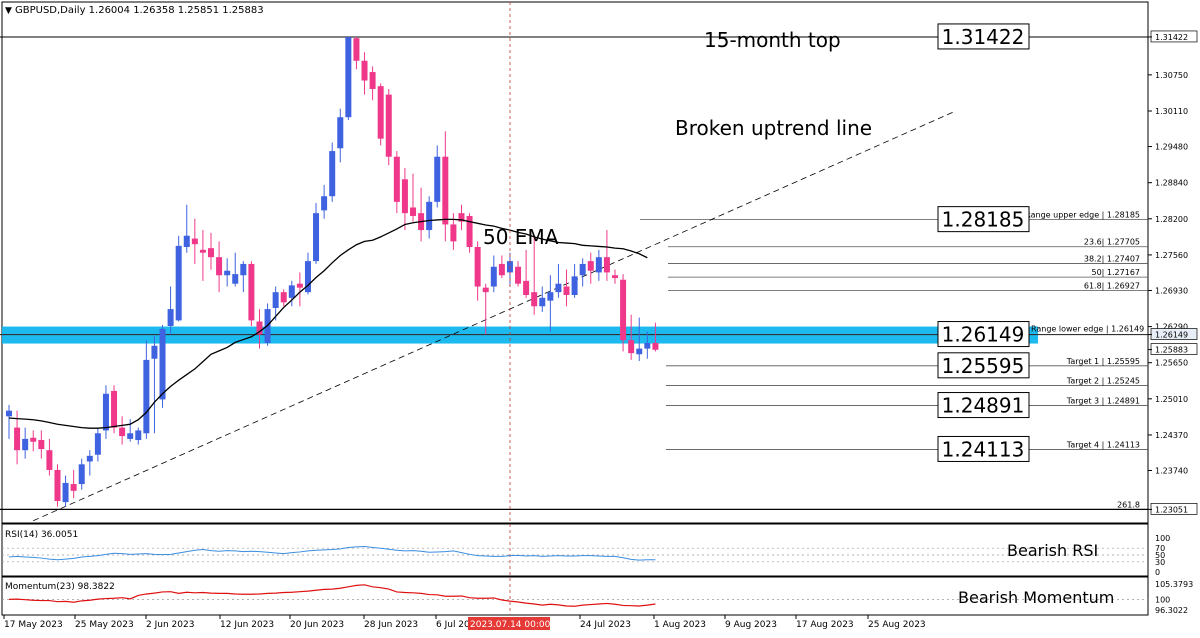  What do you see at coordinates (751, 625) in the screenshot?
I see `date-label: 9 Aug 2023` at bounding box center [751, 625].